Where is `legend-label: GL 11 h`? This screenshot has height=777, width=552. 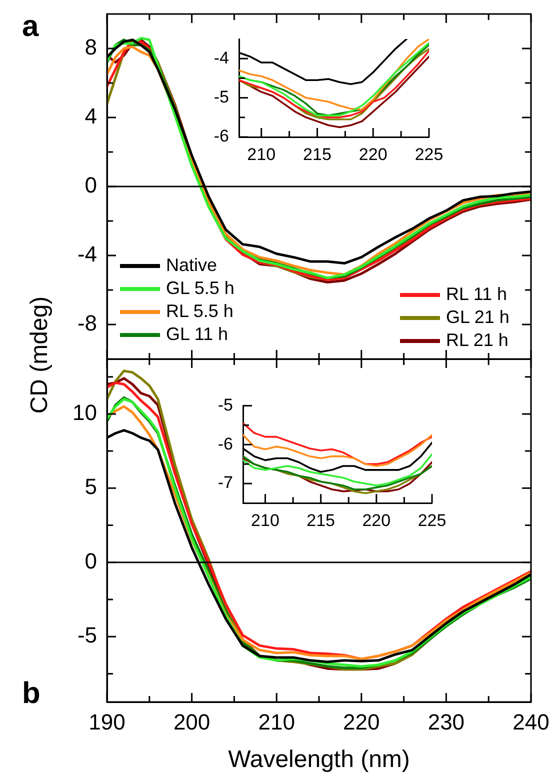
legend-label: GL 11 h is located at coordinates (197, 334).